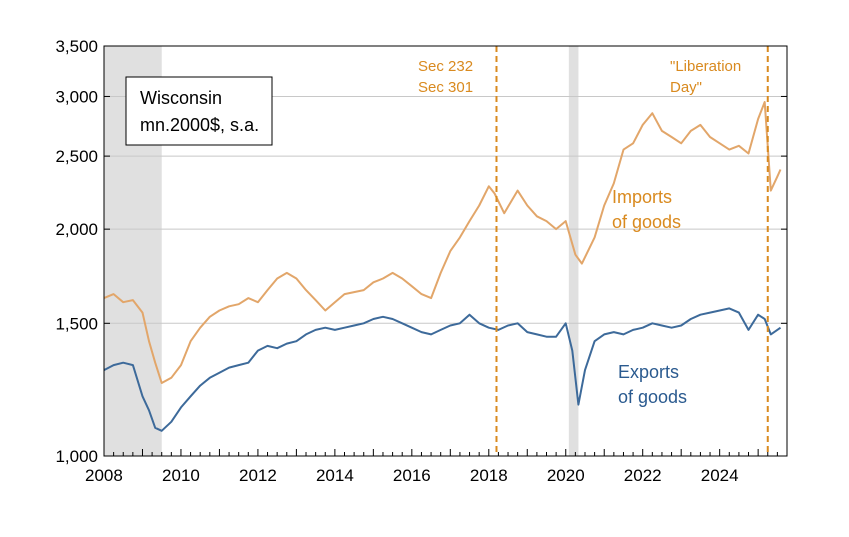 The width and height of the screenshot is (849, 537). What do you see at coordinates (720, 475) in the screenshot?
I see `x-tick-label: 2024` at bounding box center [720, 475].